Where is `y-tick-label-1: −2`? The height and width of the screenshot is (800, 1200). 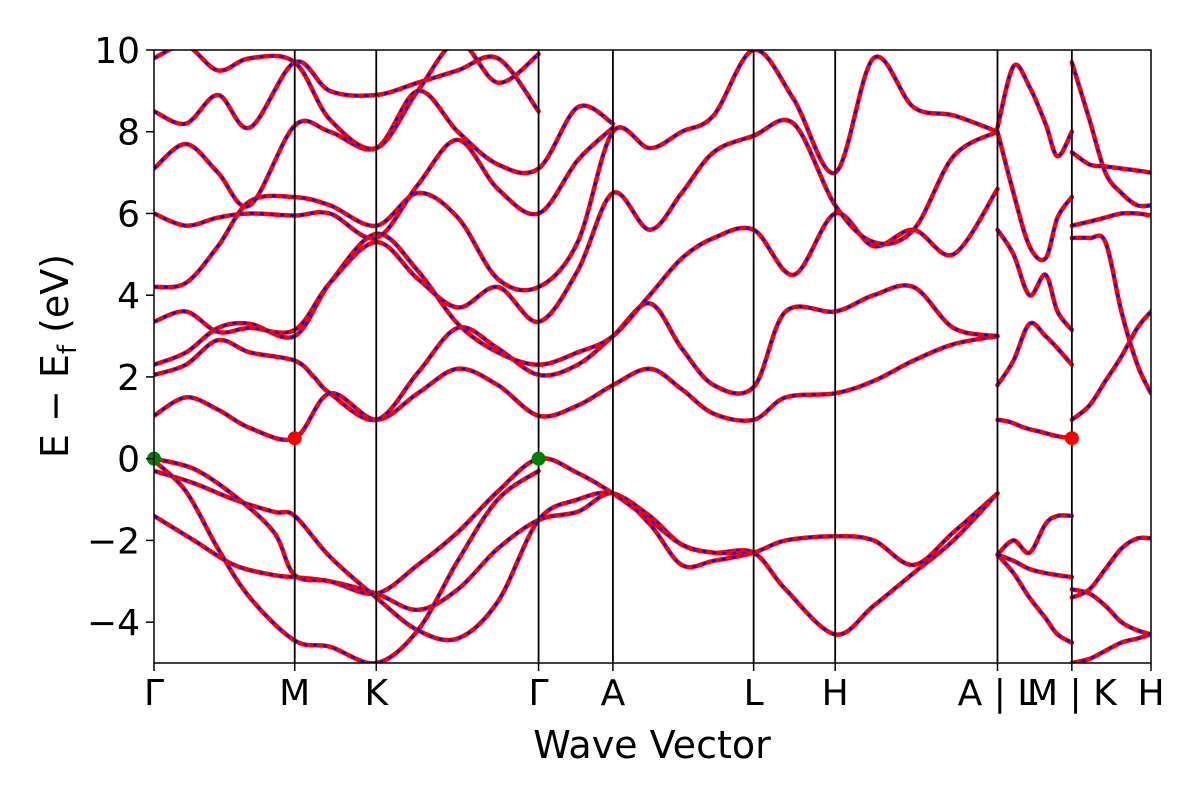 y-tick-label-1: −2 is located at coordinates (113, 541).